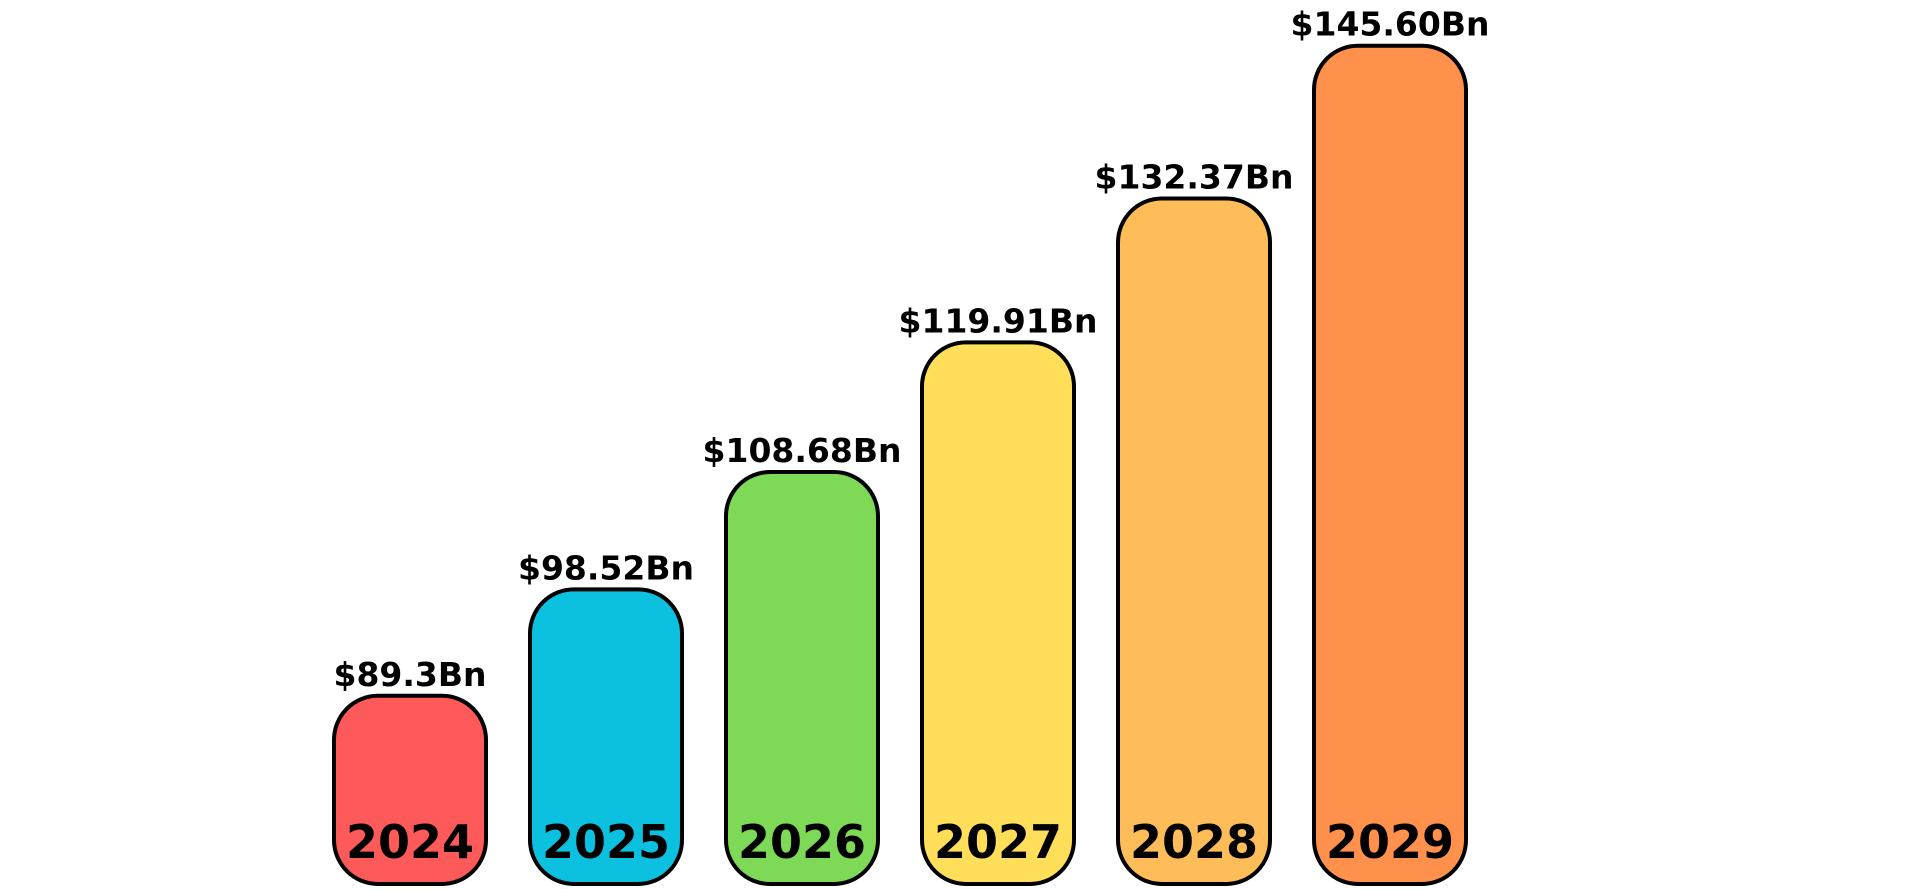 This screenshot has height=889, width=1920. Describe the element at coordinates (1194, 176) in the screenshot. I see `value-label: $132.37Bn` at that location.